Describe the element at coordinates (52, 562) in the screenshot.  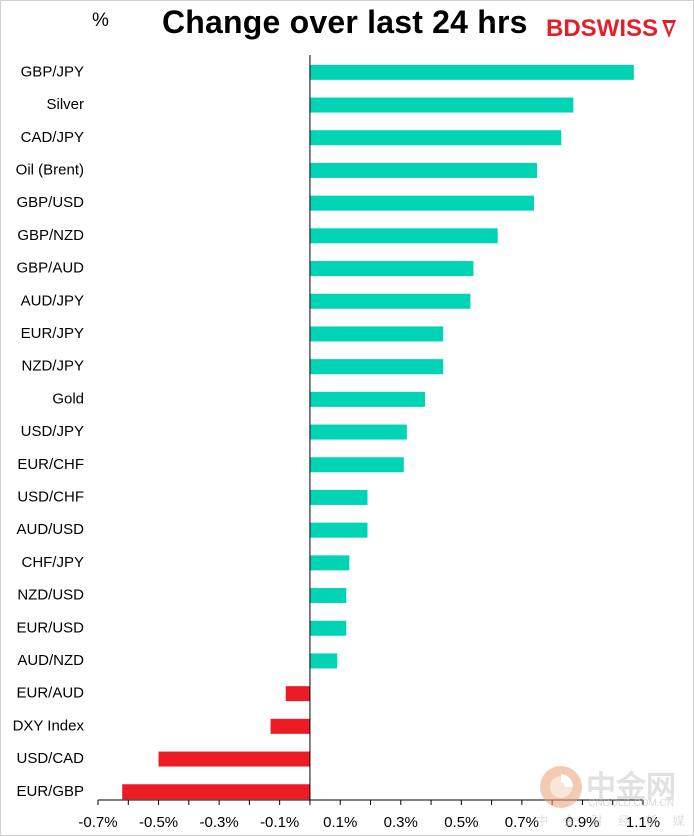
I see `category-label-chf-jpy: CHF/JPY` at that location.